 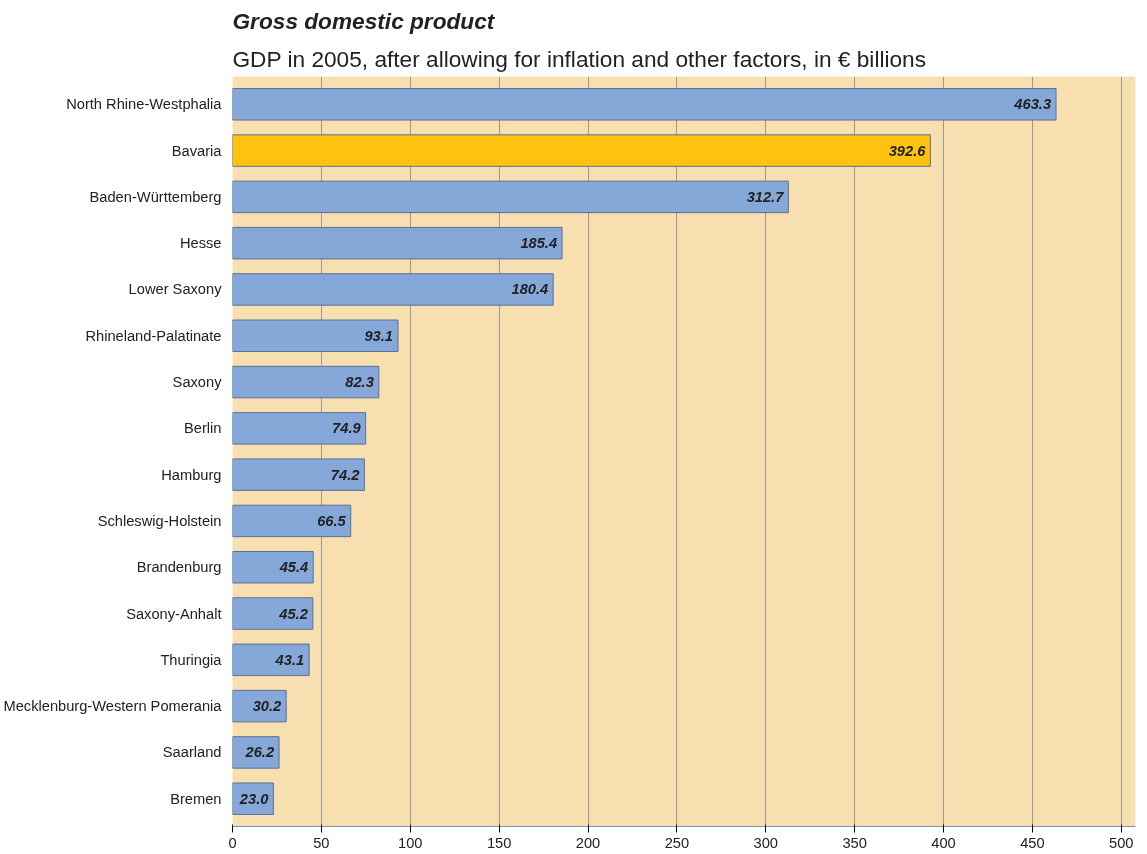 What do you see at coordinates (907, 150) in the screenshot?
I see `data-label: 392.6` at bounding box center [907, 150].